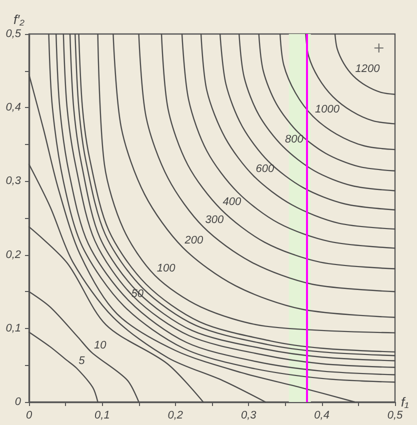 This screenshot has width=417, height=425. Describe the element at coordinates (214, 220) in the screenshot. I see `series-label: 300` at that location.